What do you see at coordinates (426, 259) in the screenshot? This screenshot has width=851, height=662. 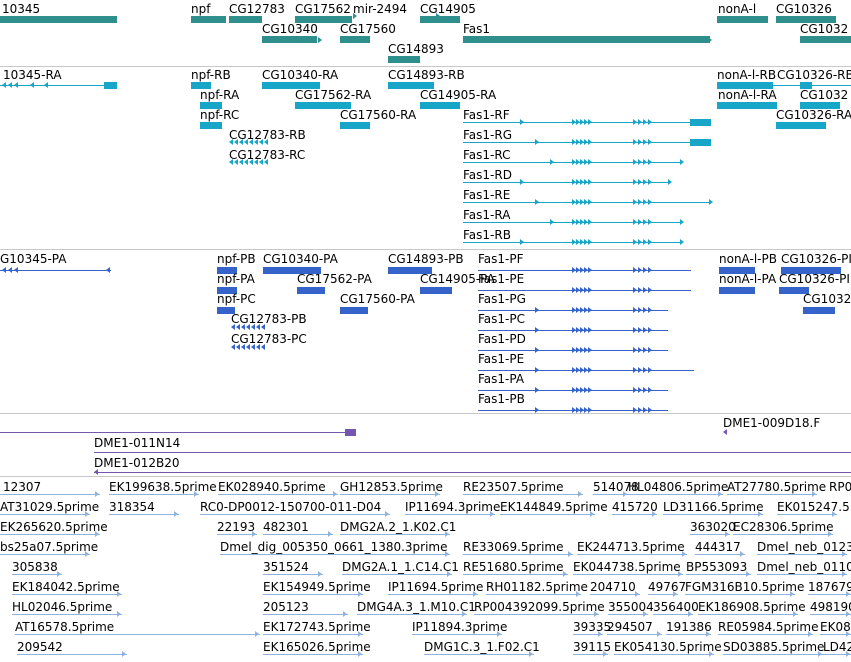 I see `protein-label: CG14893-PB` at bounding box center [426, 259].